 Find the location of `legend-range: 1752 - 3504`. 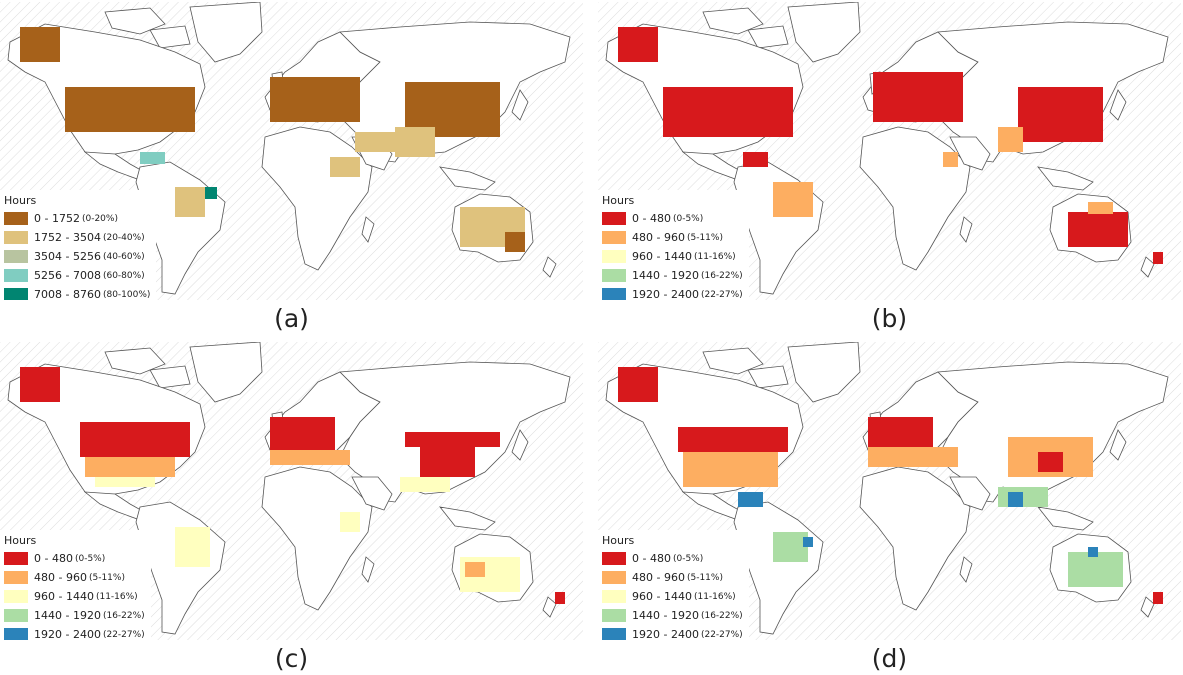

legend-range: 1752 - 3504 is located at coordinates (67, 237).